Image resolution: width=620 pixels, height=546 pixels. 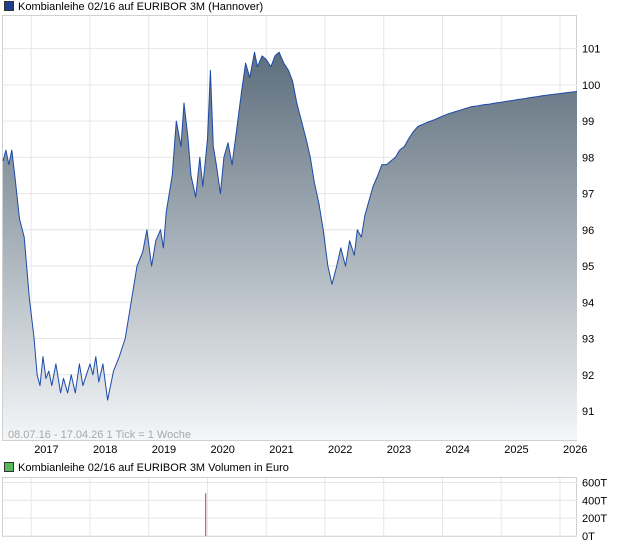 I want to click on date-range-info: 08.07.16 - 17.04.26 1 Tick = 1 Woche, so click(x=99, y=435).